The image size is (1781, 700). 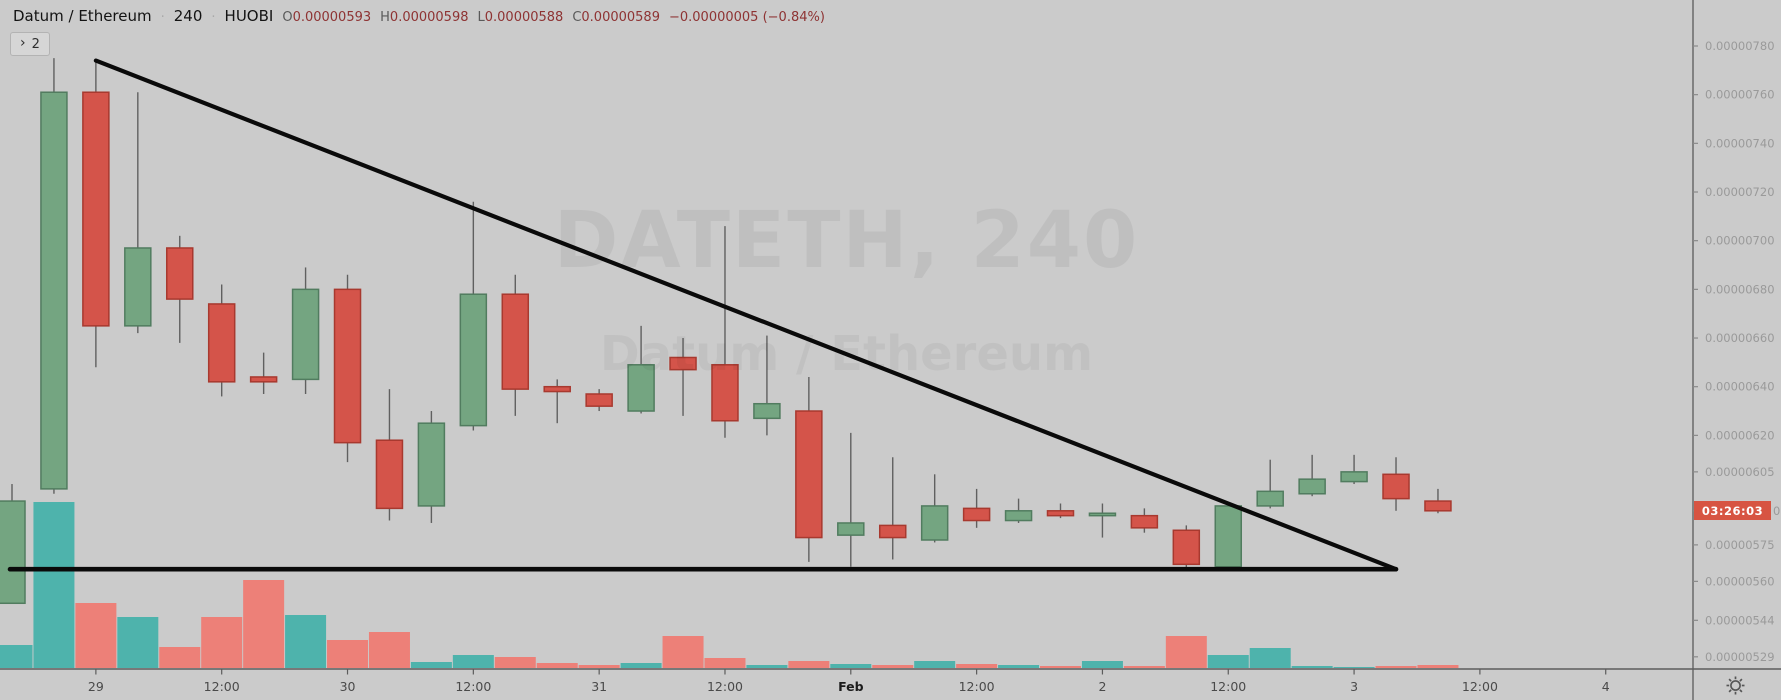 I want to click on price-tick-label: 0.00000700, so click(x=1740, y=241).